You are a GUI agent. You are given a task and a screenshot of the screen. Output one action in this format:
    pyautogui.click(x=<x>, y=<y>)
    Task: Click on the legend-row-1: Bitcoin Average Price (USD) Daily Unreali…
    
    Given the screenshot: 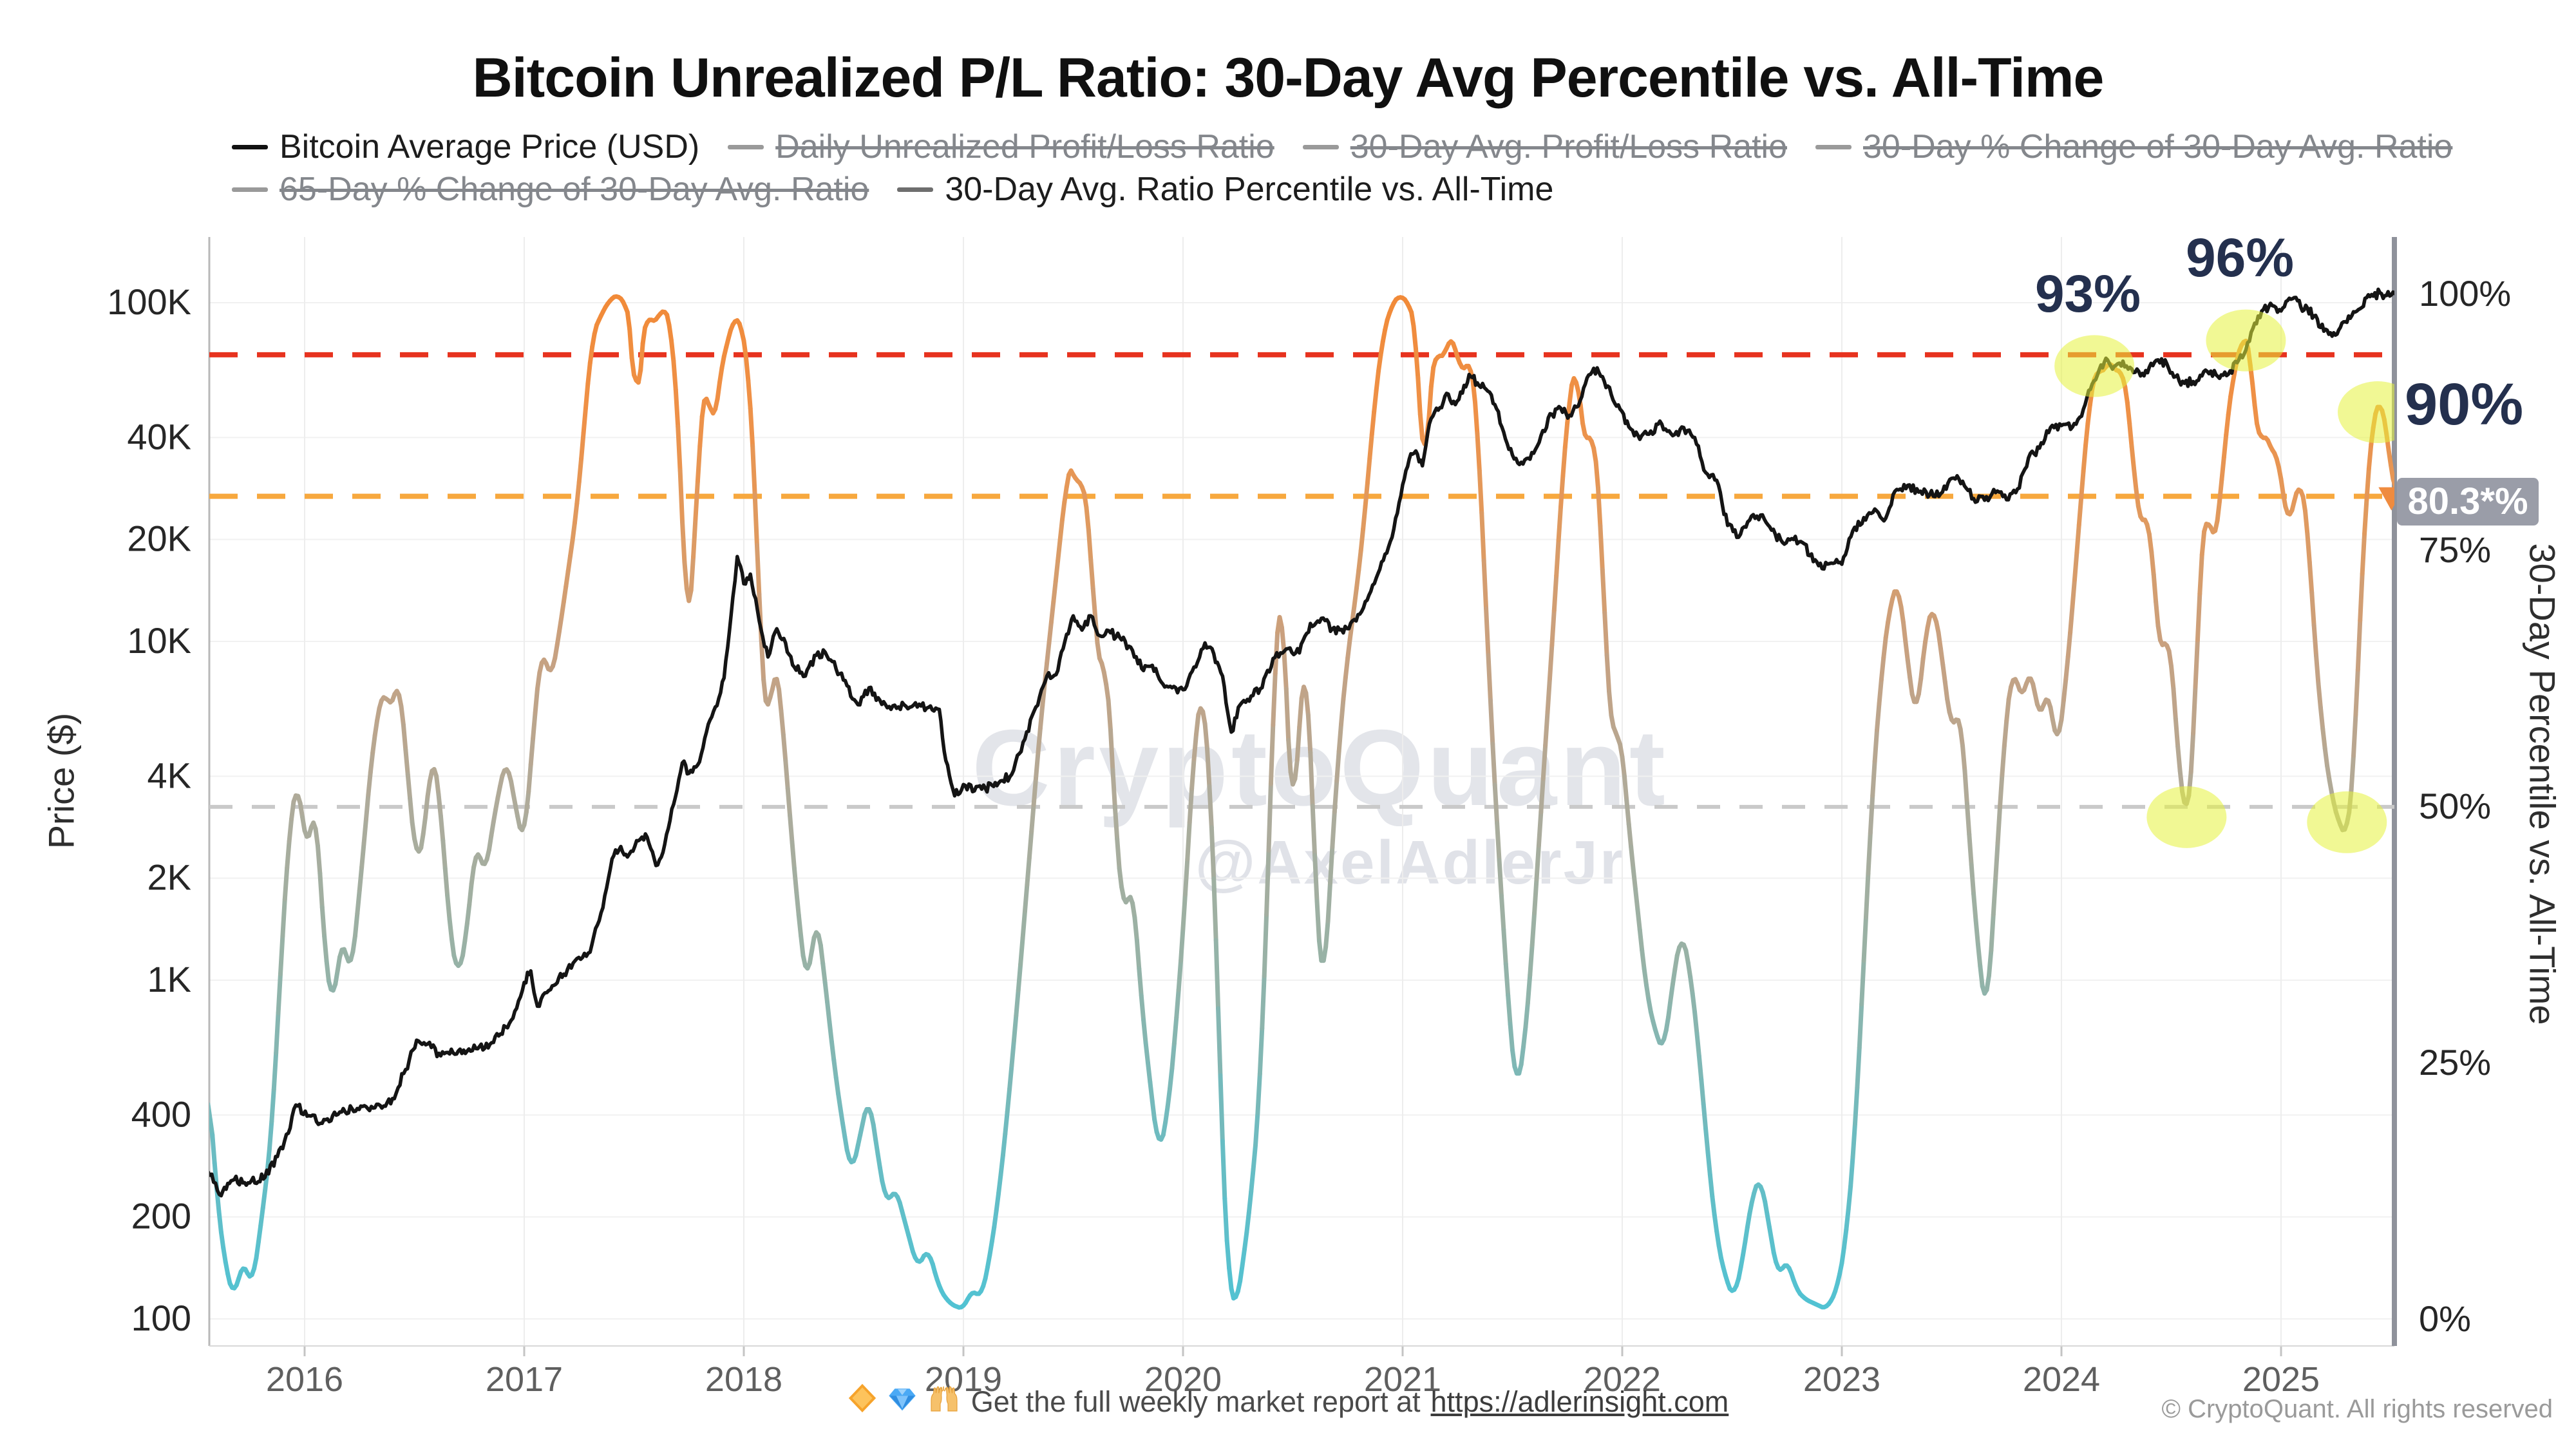 What is the action you would take?
    pyautogui.click(x=1342, y=147)
    